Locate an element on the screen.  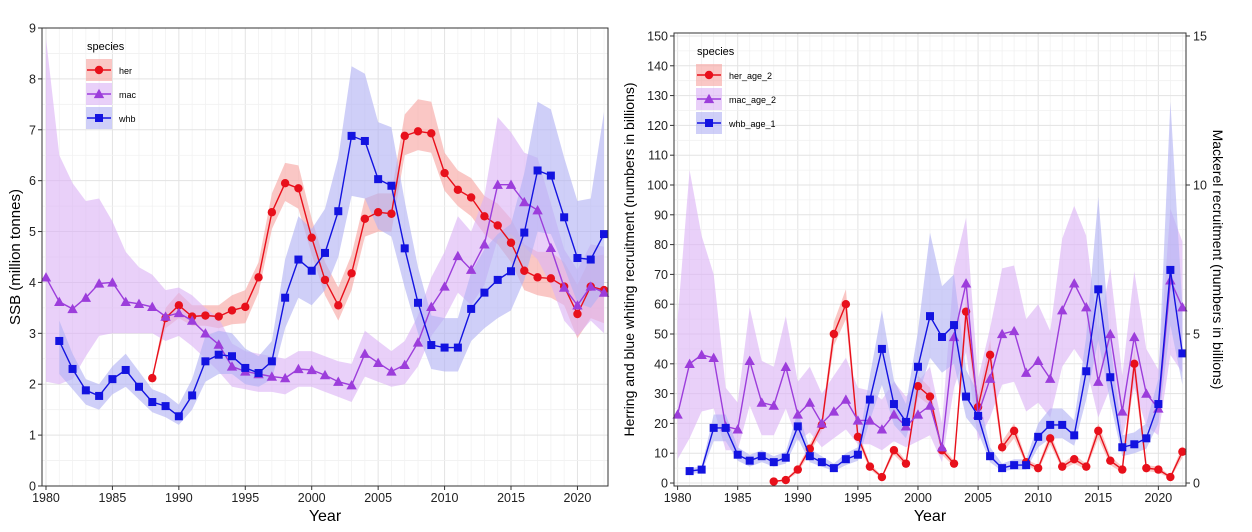
x-tick-label: 1985 is located at coordinates (113, 498).